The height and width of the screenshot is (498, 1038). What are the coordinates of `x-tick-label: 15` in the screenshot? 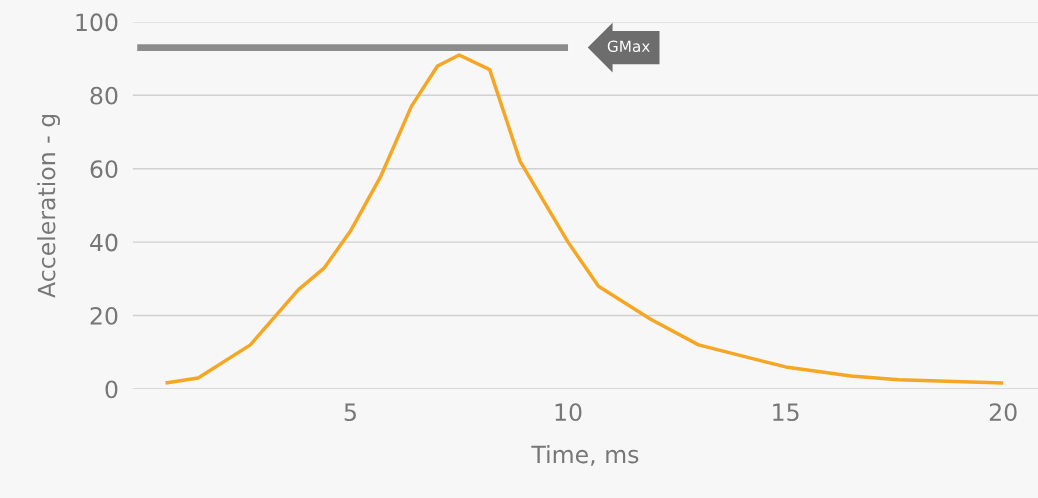 It's located at (786, 412).